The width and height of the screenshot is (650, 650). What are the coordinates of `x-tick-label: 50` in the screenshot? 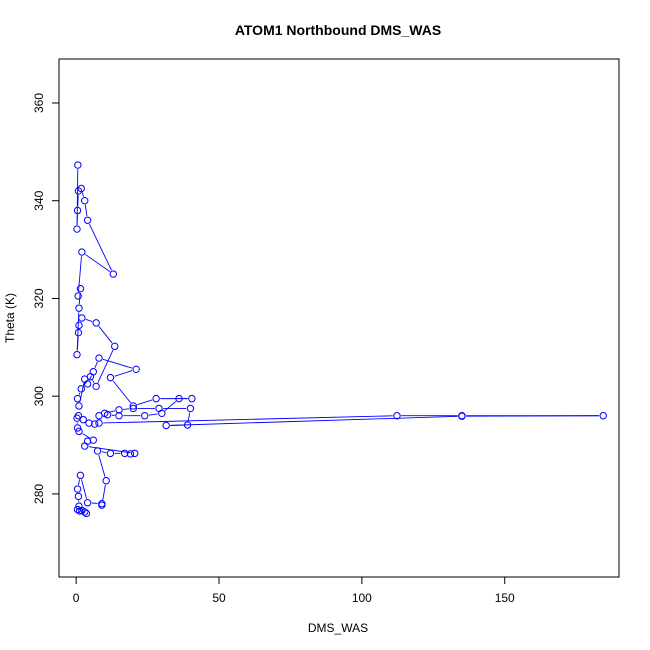 It's located at (219, 598).